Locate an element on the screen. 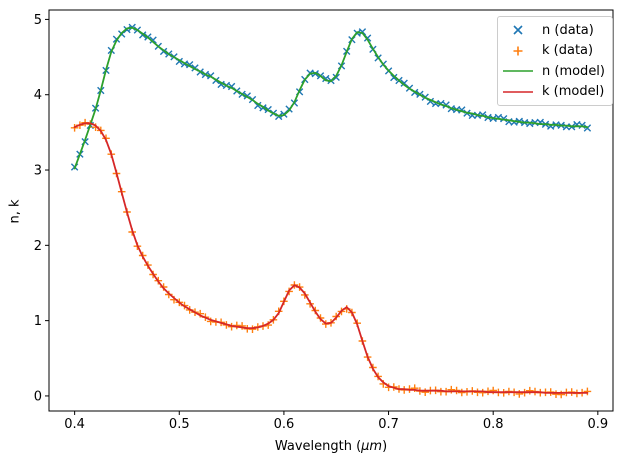 Image resolution: width=630 pixels, height=470 pixels. legend-label: n (data) is located at coordinates (568, 30).